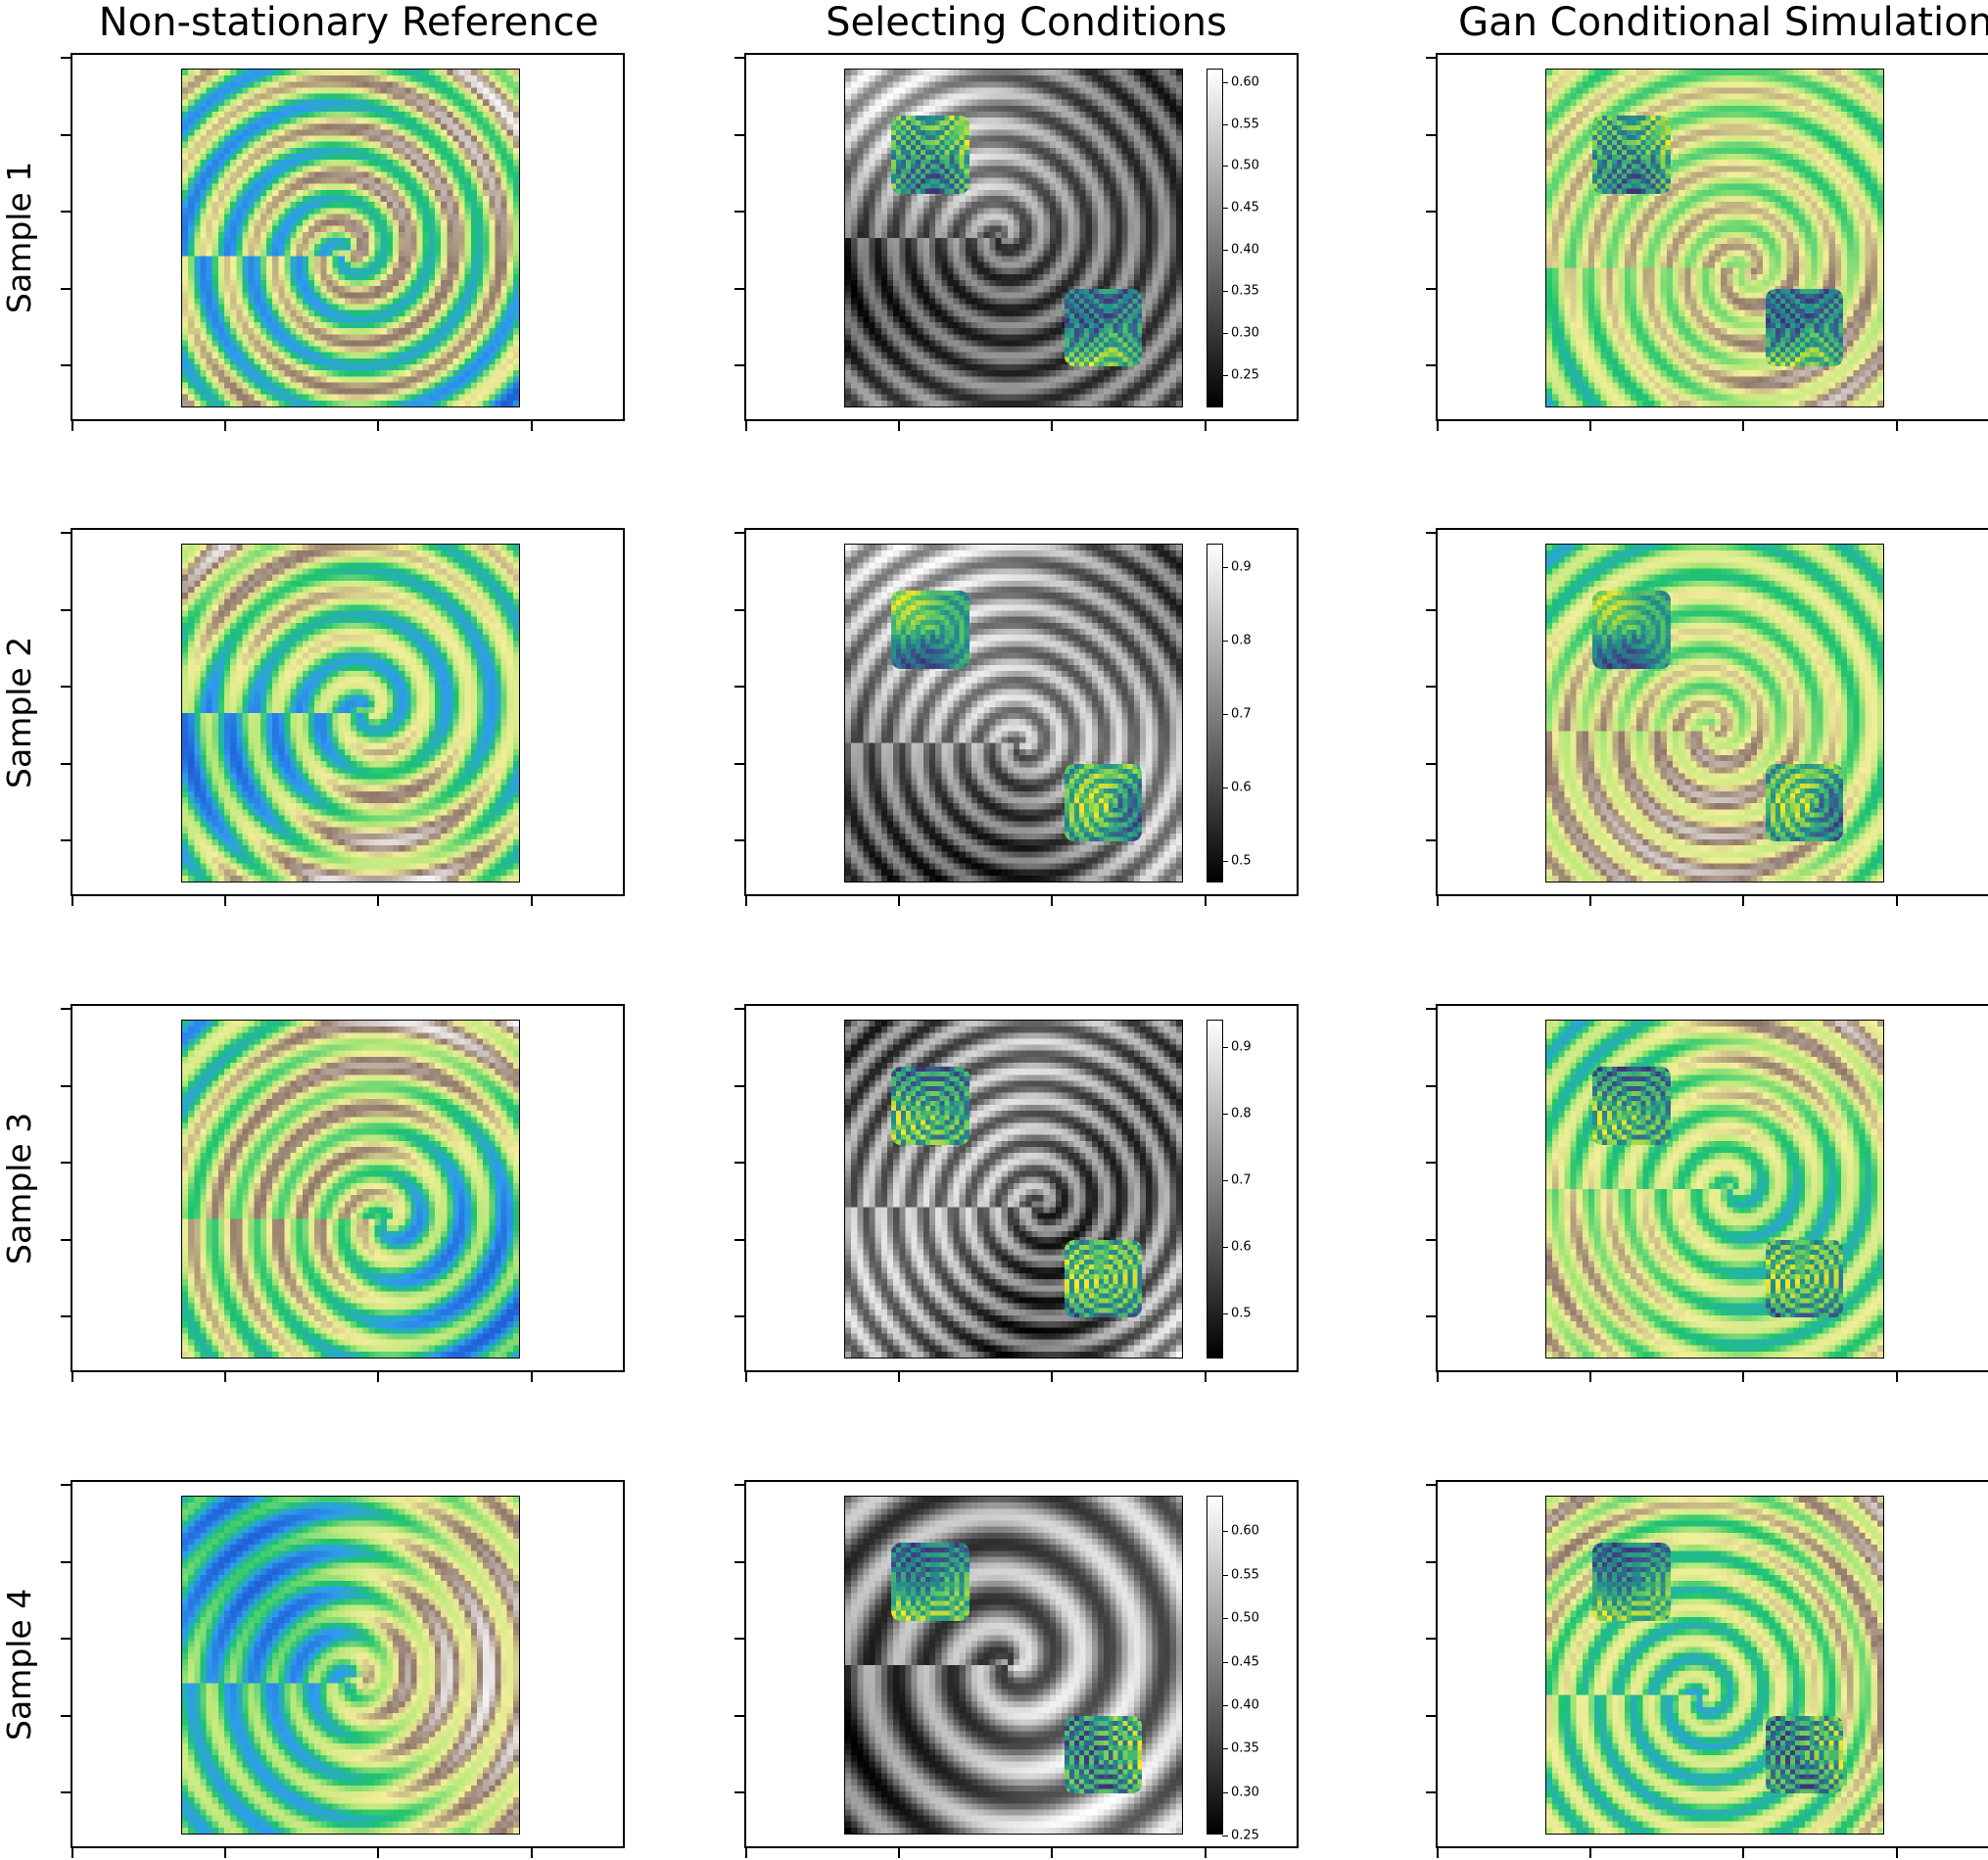 Image resolution: width=1988 pixels, height=1860 pixels. What do you see at coordinates (1016, 717) in the screenshot?
I see `conditions-panel: 0.9 0.8 0.7 0.6 0.5` at bounding box center [1016, 717].